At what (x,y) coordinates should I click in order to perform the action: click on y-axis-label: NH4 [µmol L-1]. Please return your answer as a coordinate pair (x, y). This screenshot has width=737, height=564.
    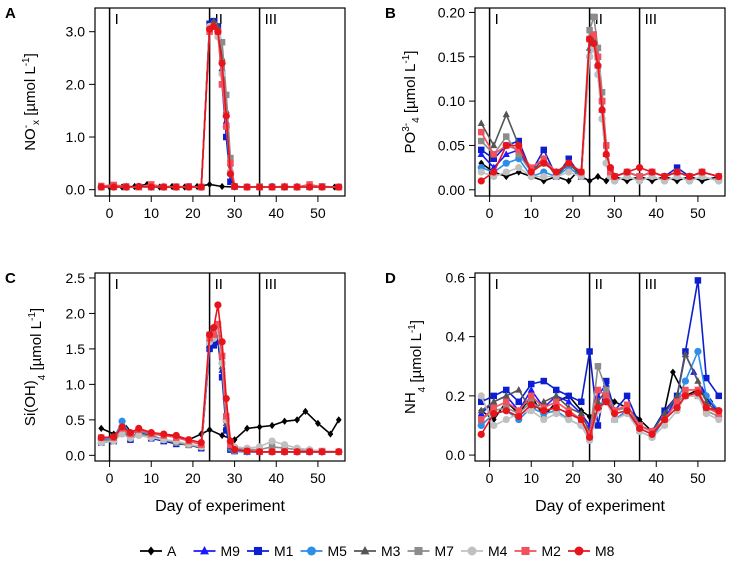
    Looking at the image, I should click on (415, 367).